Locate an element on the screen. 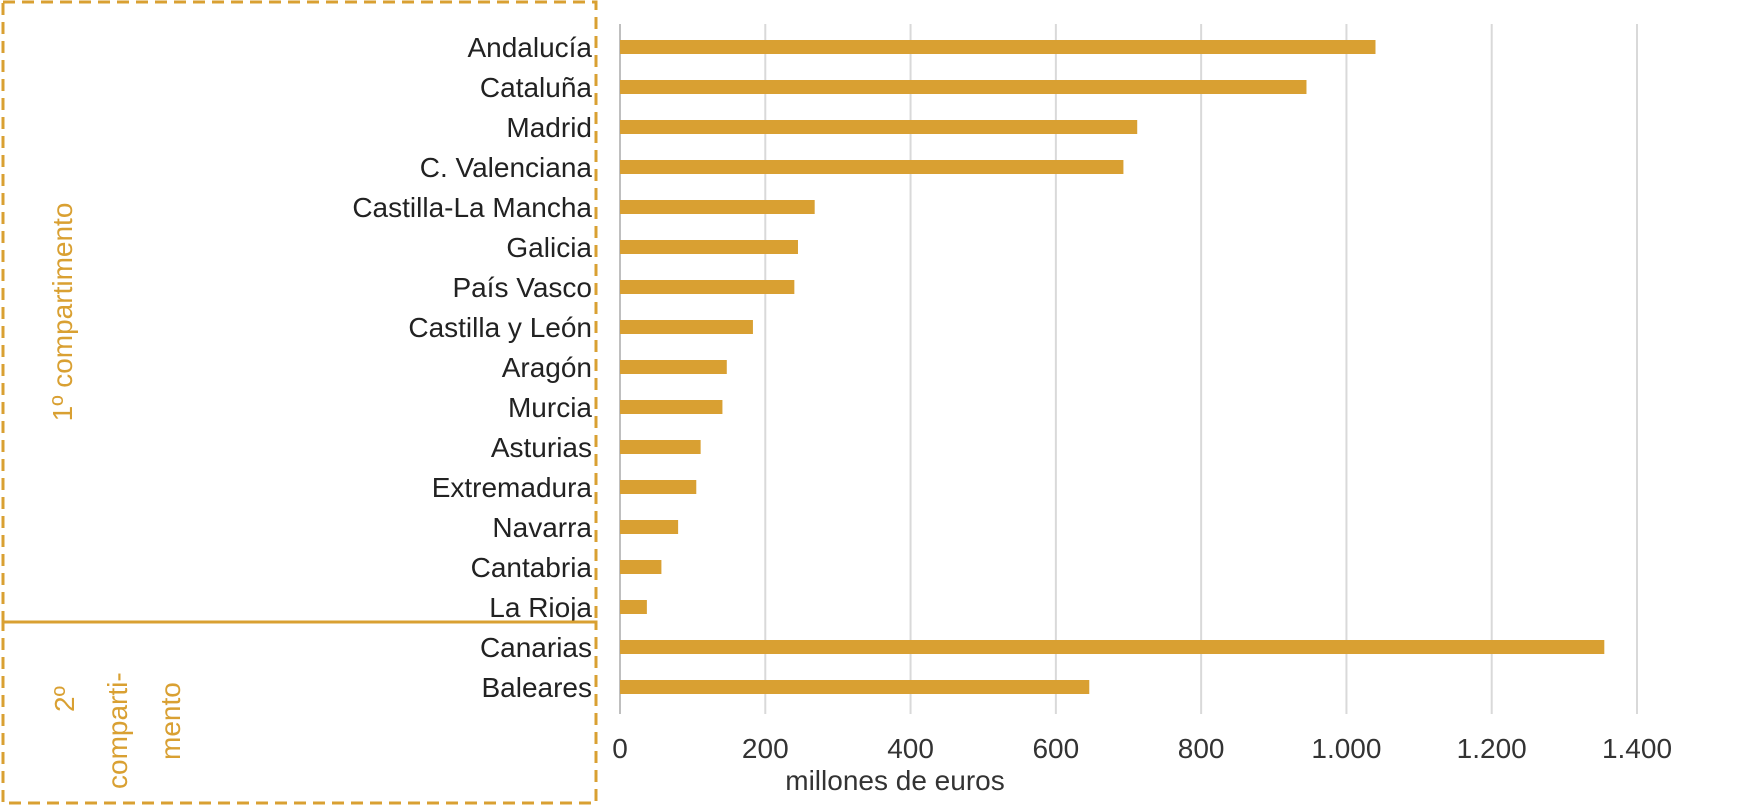 The height and width of the screenshot is (806, 1741). x-tick-label: 1.400 is located at coordinates (1637, 748).